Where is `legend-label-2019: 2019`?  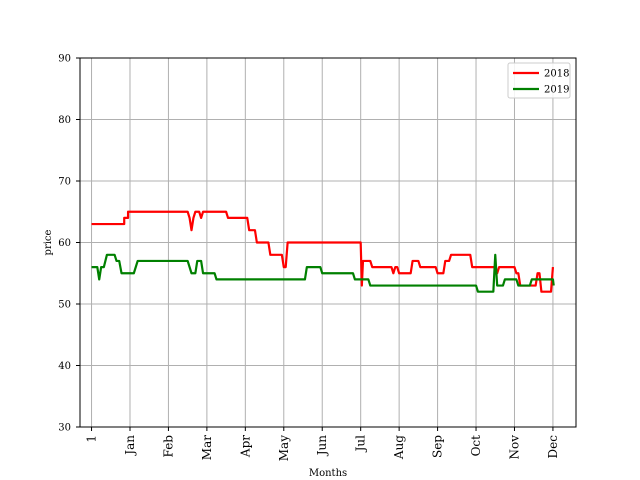 legend-label-2019: 2019 is located at coordinates (556, 90).